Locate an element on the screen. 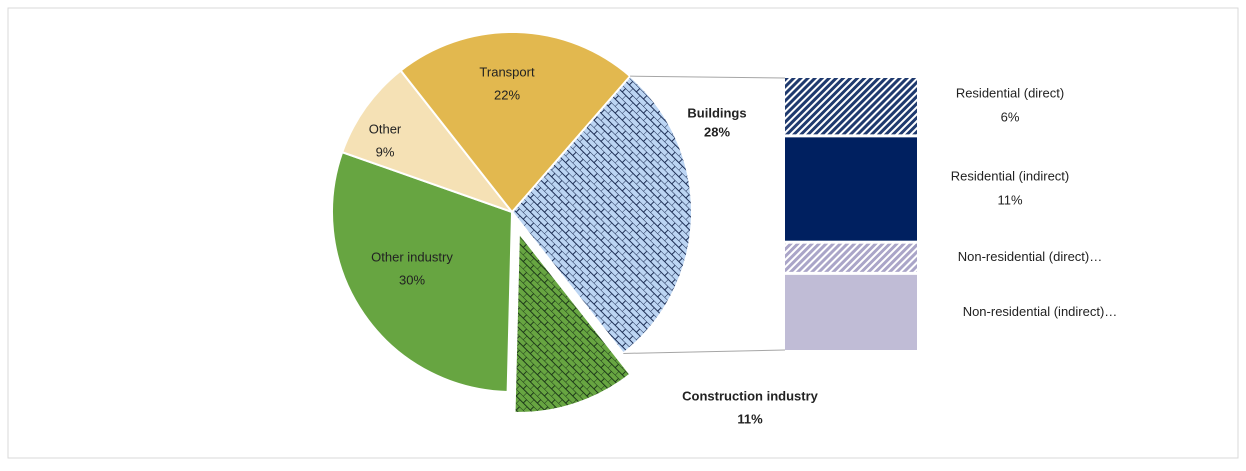 This screenshot has height=471, width=1246. slice-label: Transport is located at coordinates (507, 71).